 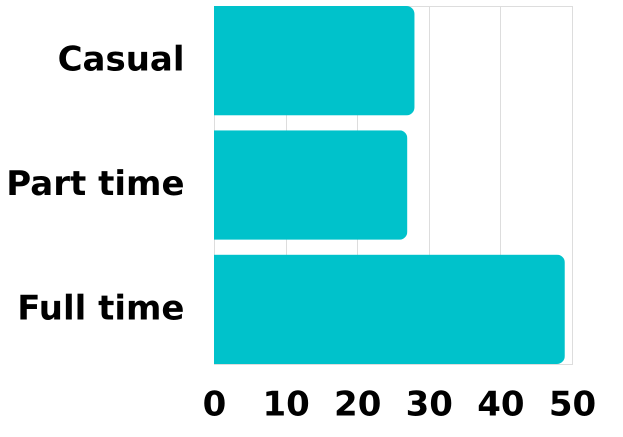 I want to click on x-tick-label: 40, so click(x=501, y=404).